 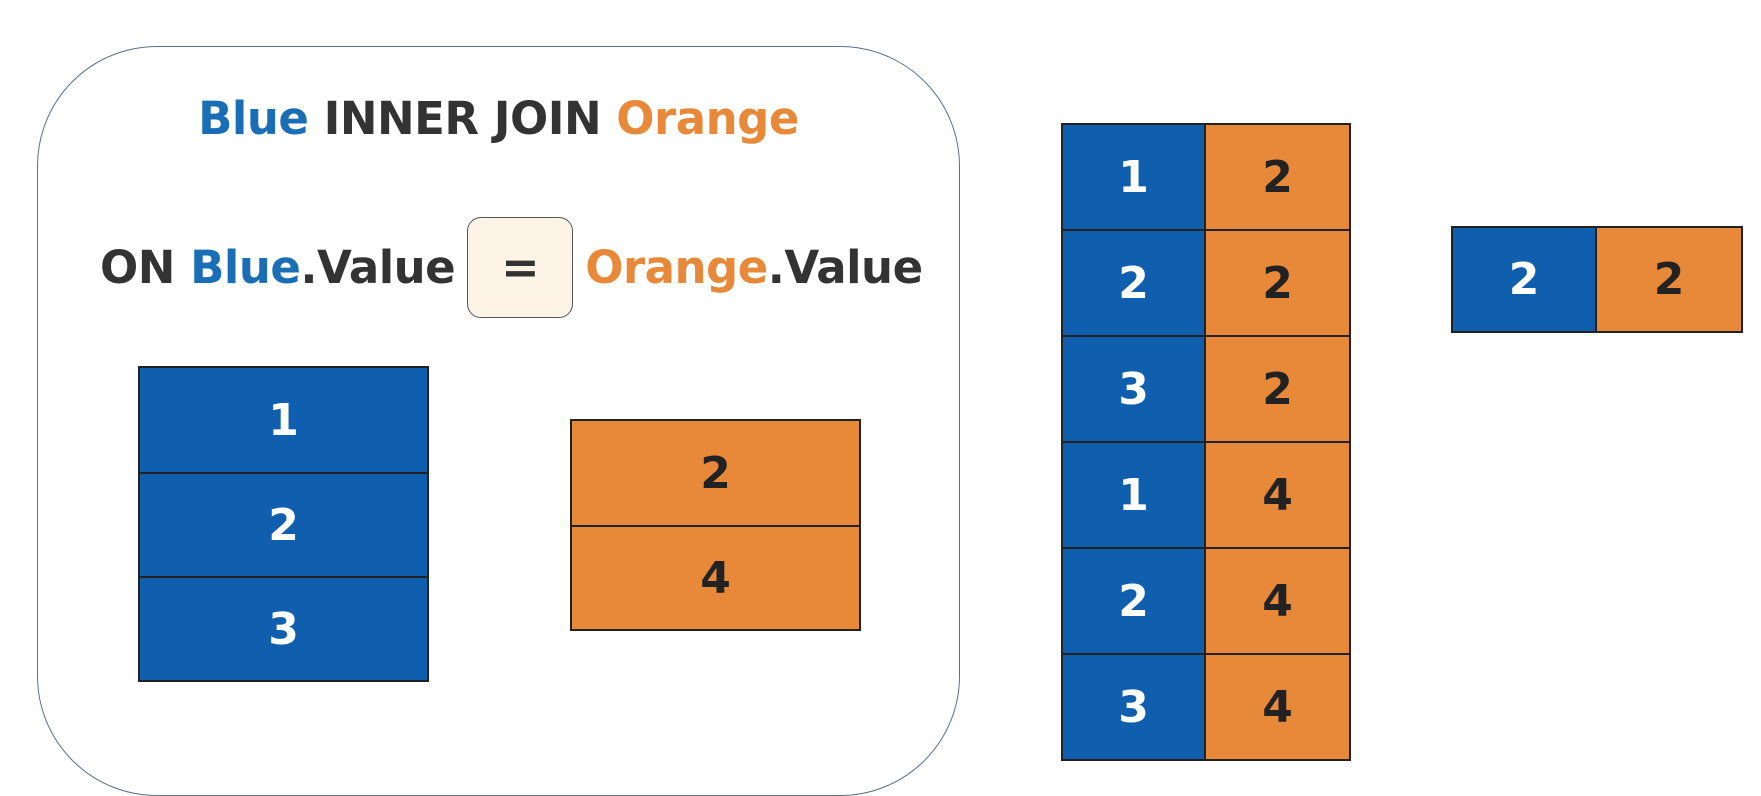 I want to click on cross-product-row: 2 4, so click(x=1206, y=600).